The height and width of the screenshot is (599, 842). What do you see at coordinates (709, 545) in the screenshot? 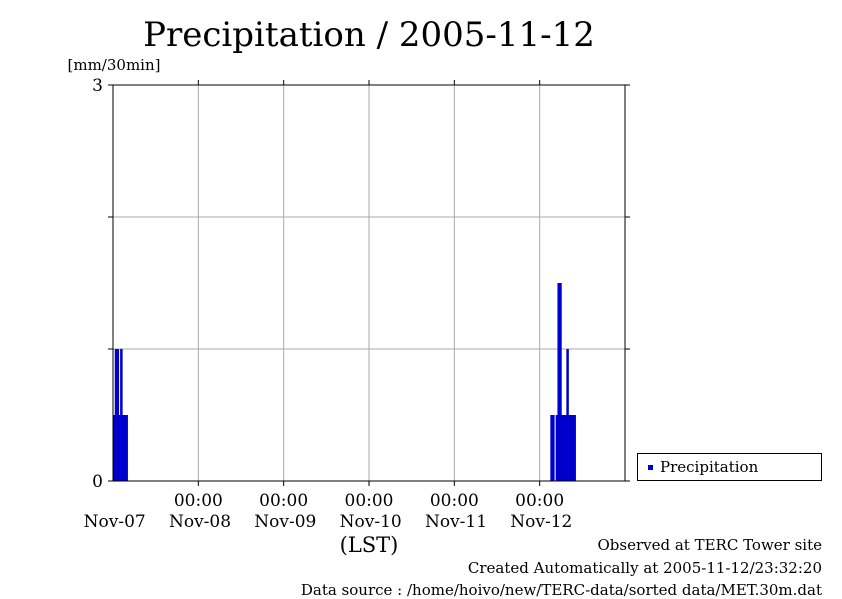
I see `footer-site: Observed at TERC Tower site` at bounding box center [709, 545].